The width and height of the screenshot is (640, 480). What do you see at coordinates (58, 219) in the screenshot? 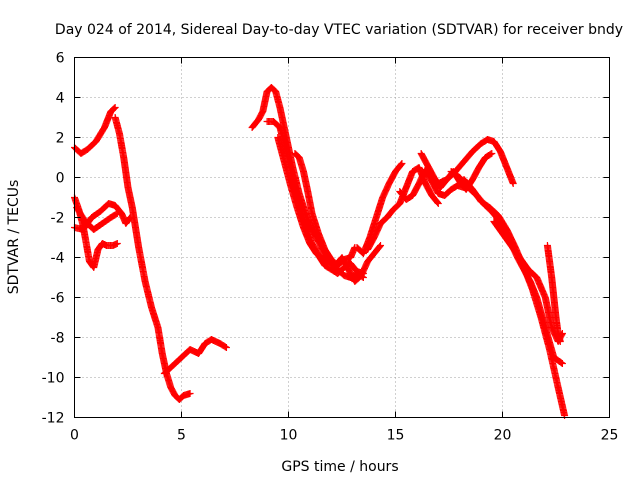
I see `y-tick-label: -2` at bounding box center [58, 219].